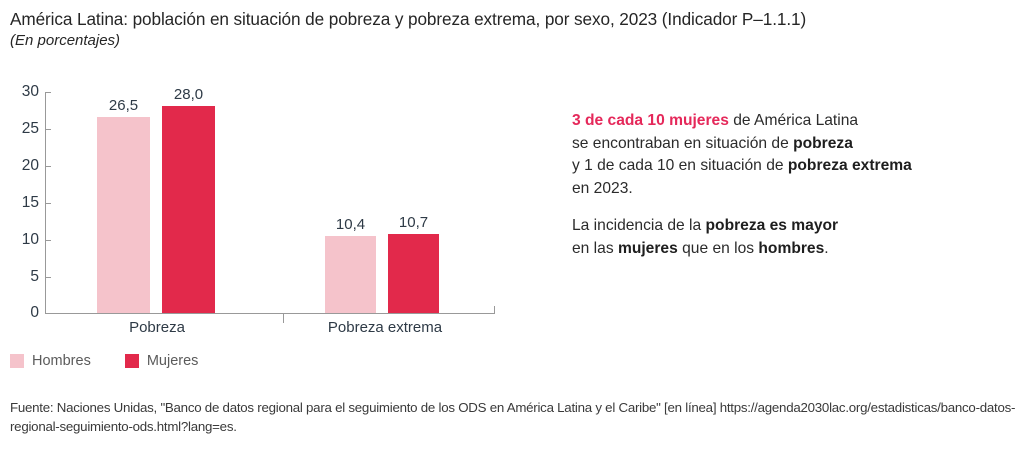  I want to click on y-tick-label: 15, so click(30, 202).